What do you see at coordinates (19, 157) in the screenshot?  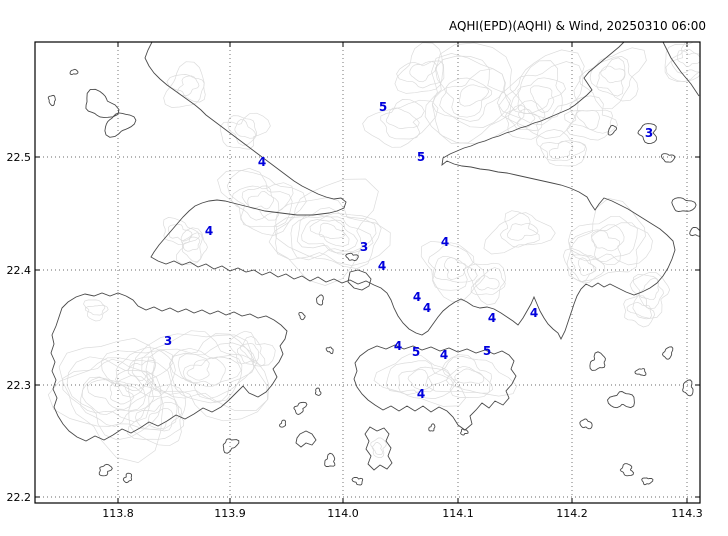 I see `y-axis-label: 22.5` at bounding box center [19, 157].